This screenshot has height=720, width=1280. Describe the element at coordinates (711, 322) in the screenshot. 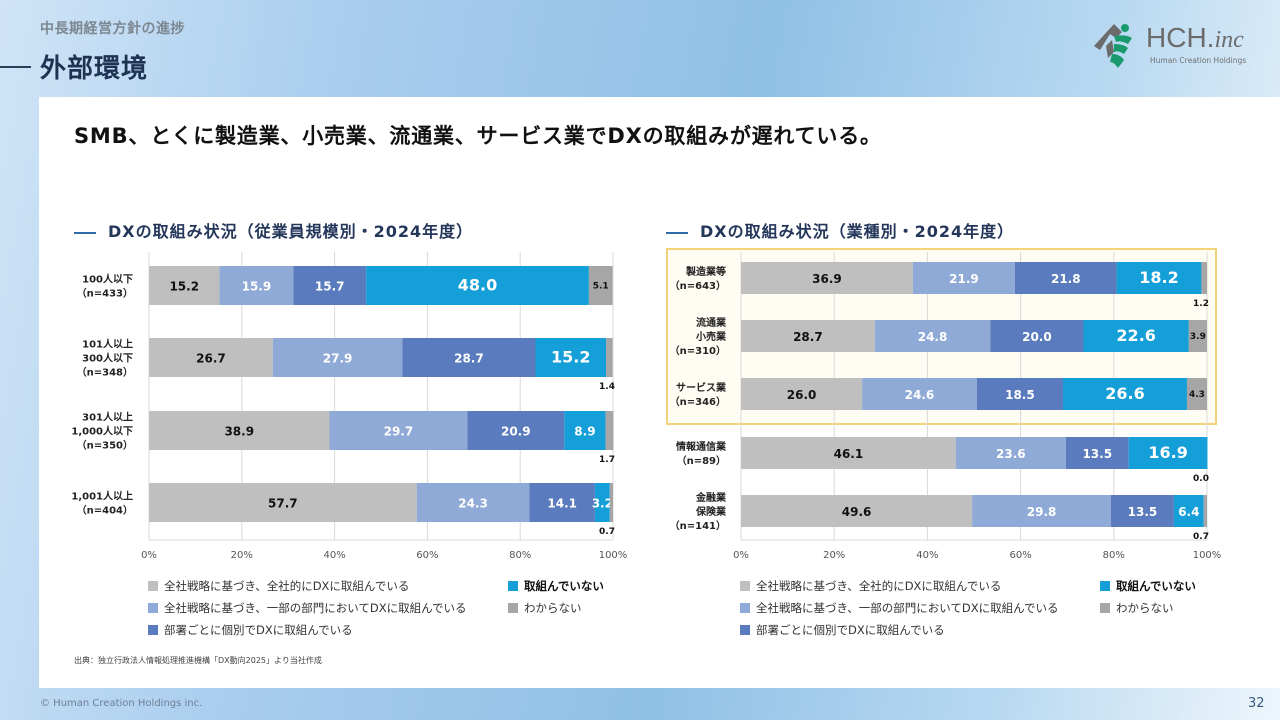

I see `category-label: 流通業` at that location.